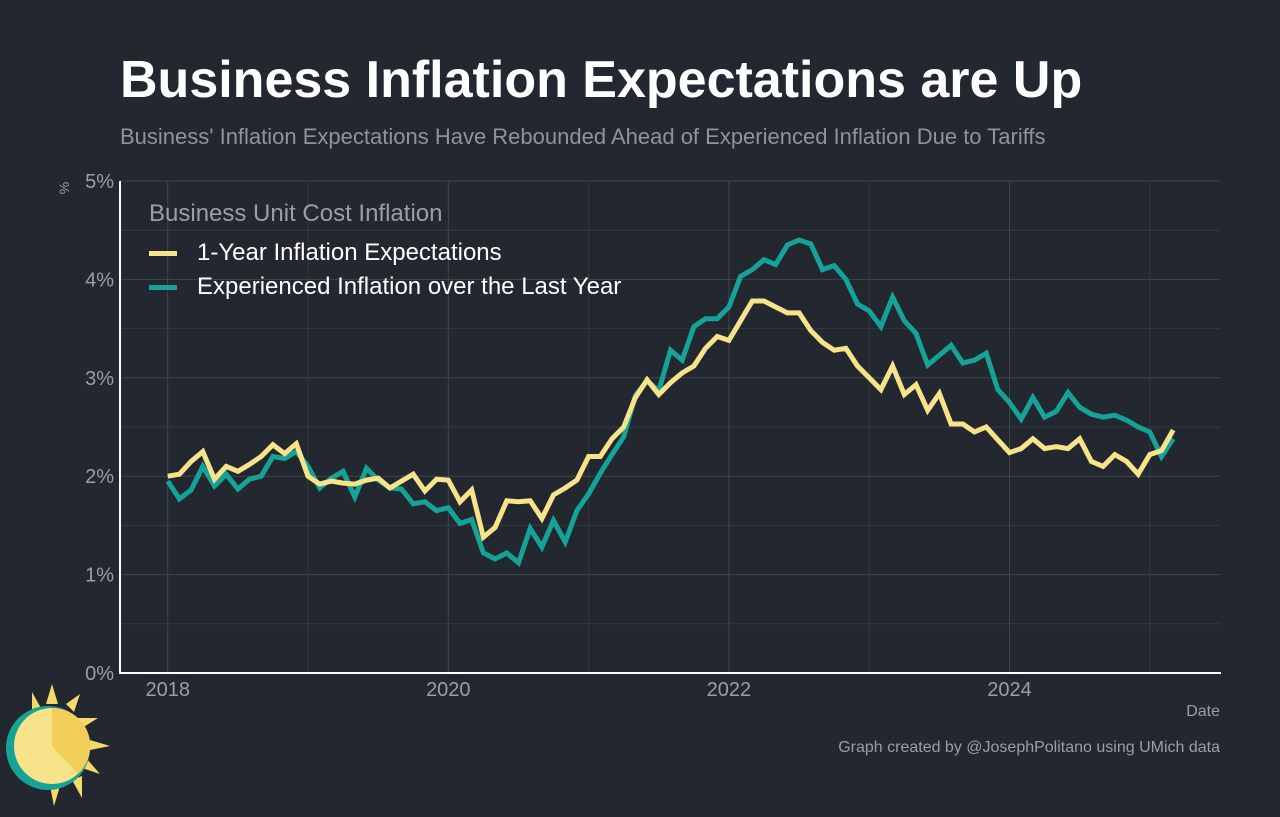 This screenshot has height=817, width=1280. I want to click on legend-item-expectations: 1-Year Inflation Expectations, so click(385, 253).